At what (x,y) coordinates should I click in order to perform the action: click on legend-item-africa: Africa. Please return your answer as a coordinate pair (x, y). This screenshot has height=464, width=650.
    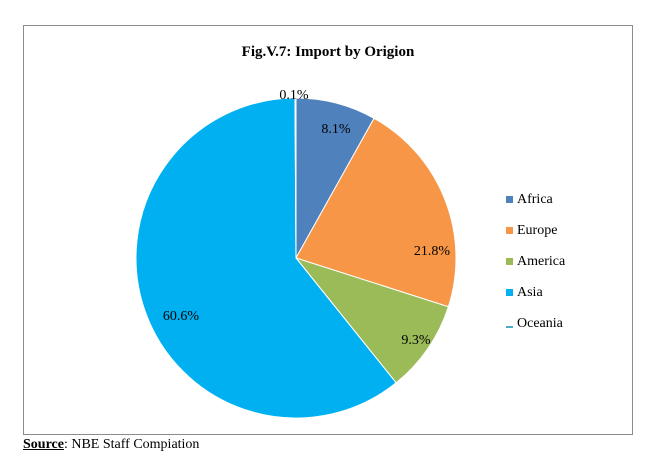
    Looking at the image, I should click on (535, 199).